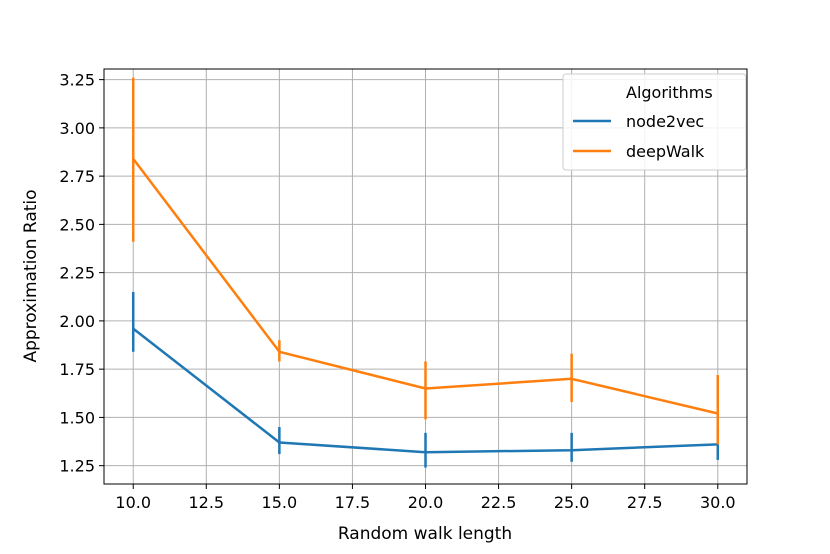  What do you see at coordinates (77, 224) in the screenshot?
I see `y-tick-label: 2.50` at bounding box center [77, 224].